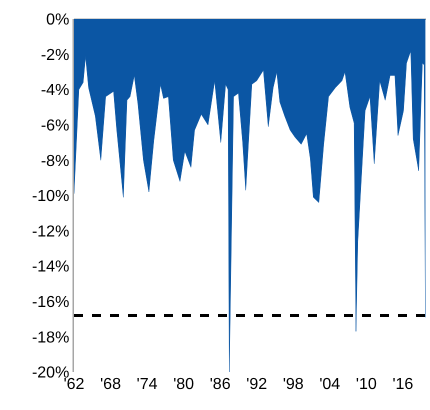  Describe the element at coordinates (51, 197) in the screenshot. I see `y-tick-label: -10%` at that location.